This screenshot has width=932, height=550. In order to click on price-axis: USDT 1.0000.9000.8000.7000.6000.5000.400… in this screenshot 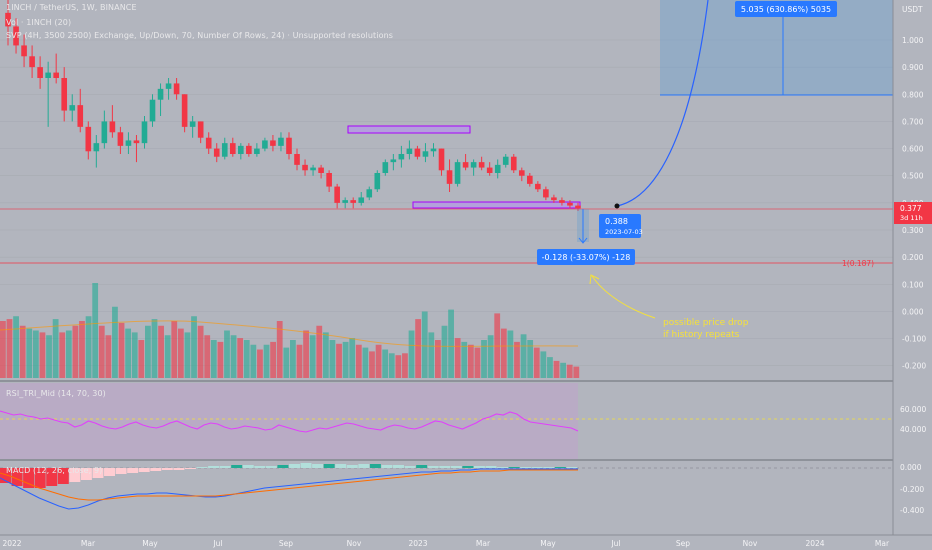, I will do `click(912, 267)`.